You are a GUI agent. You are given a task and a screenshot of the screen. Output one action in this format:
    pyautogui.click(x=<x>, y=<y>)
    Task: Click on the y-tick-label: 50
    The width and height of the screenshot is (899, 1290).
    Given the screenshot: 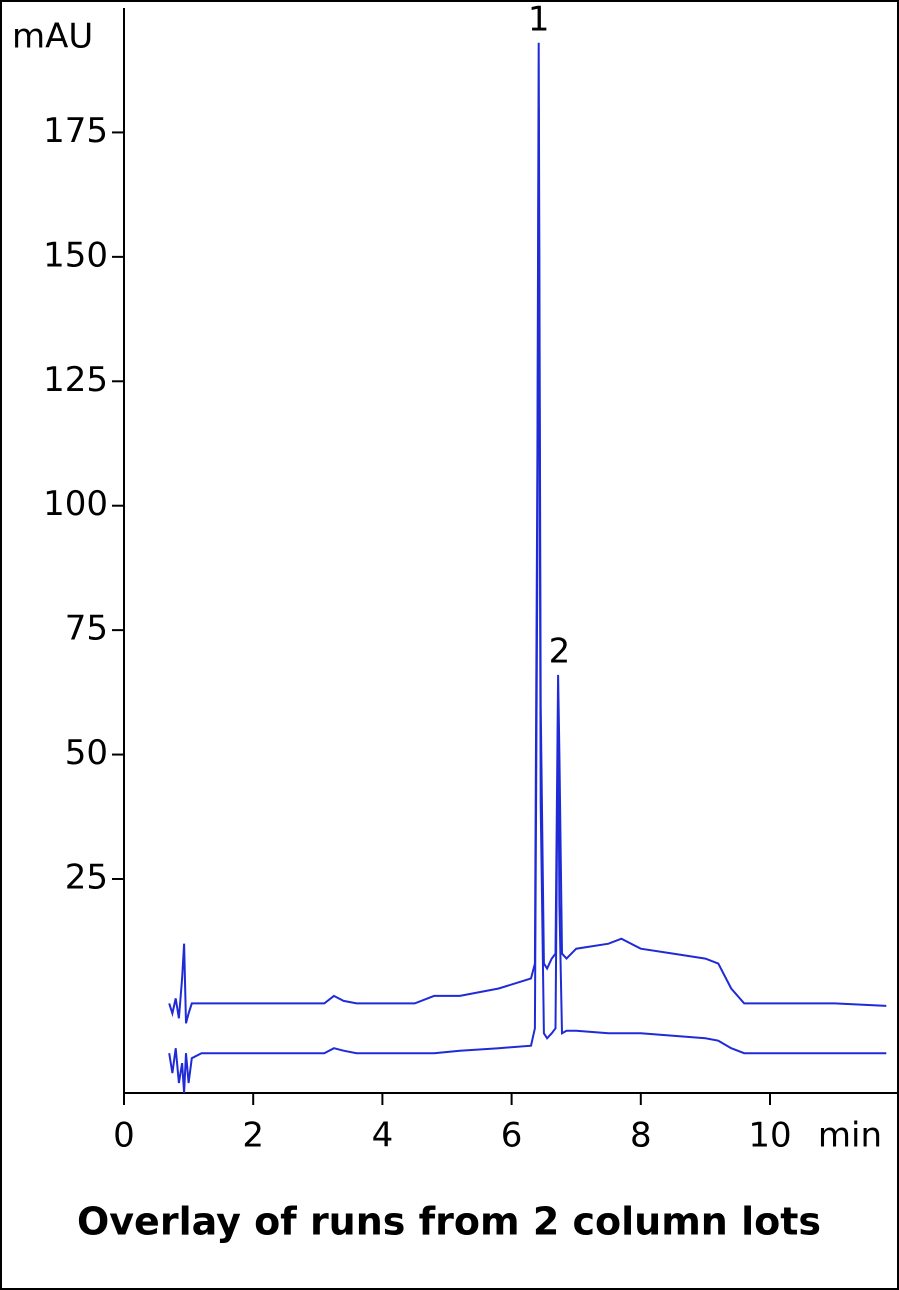 What is the action you would take?
    pyautogui.click(x=86, y=753)
    